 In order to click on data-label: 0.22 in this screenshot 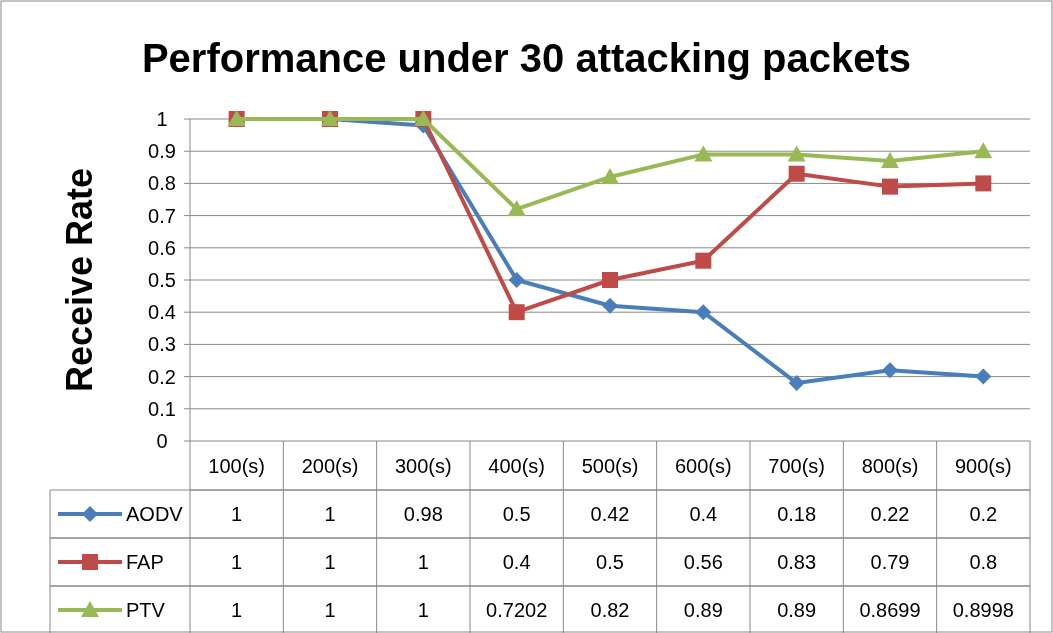, I will do `click(890, 514)`.